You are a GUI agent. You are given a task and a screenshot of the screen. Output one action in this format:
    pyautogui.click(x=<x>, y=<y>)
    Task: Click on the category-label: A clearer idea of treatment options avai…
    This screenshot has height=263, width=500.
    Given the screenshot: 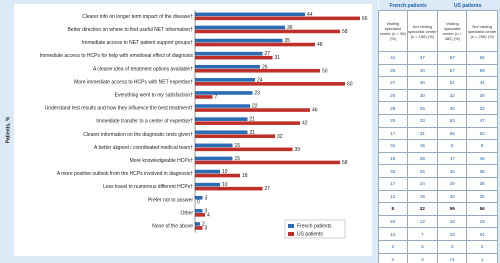 What is the action you would take?
    pyautogui.click(x=143, y=69)
    